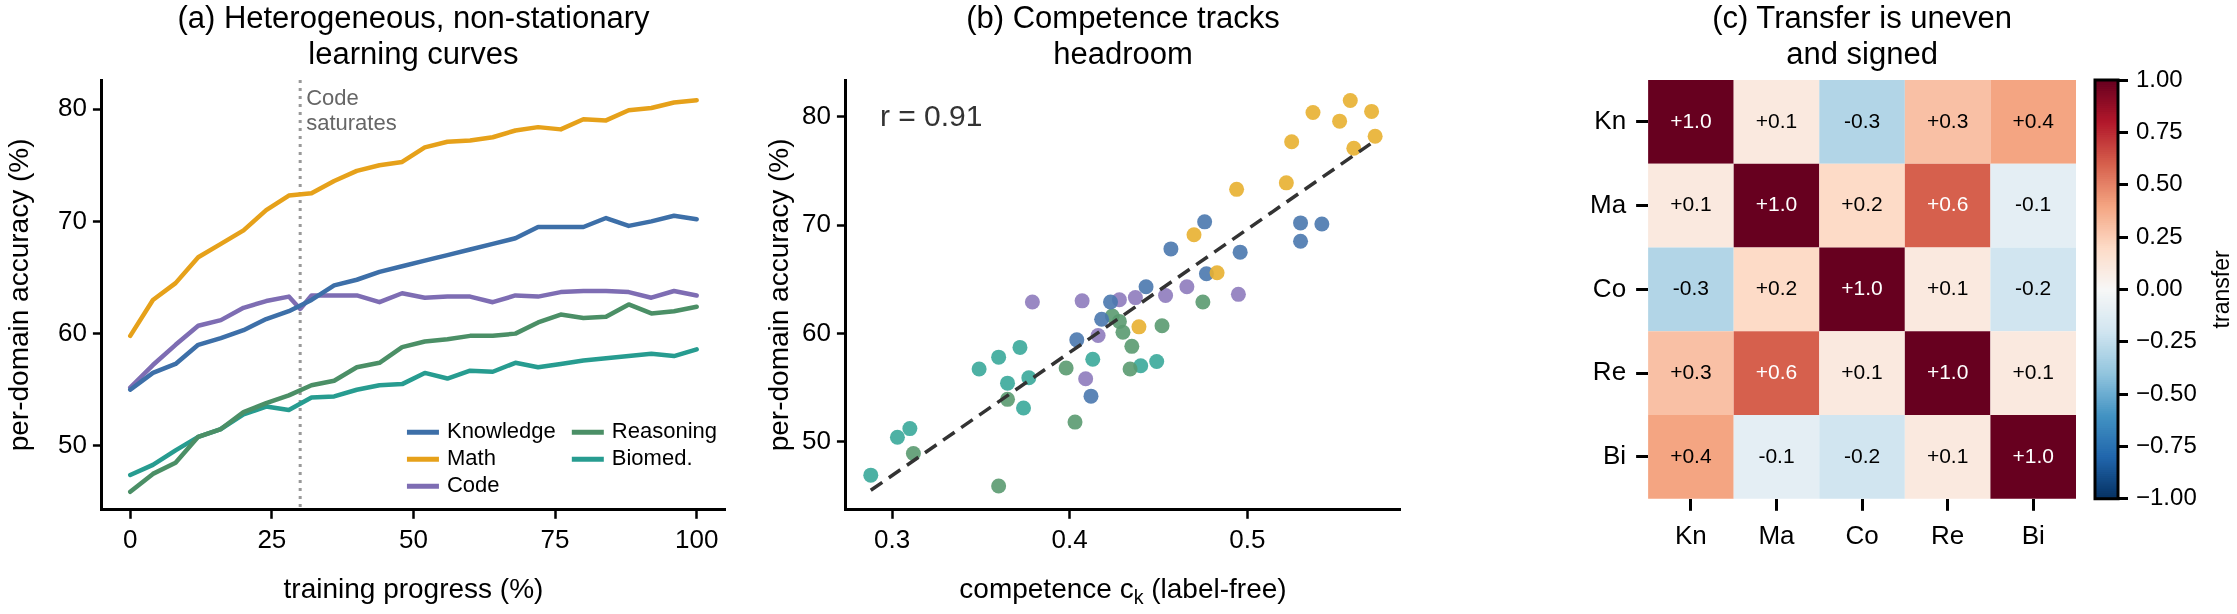 This screenshot has height=614, width=2237. What do you see at coordinates (130, 538) in the screenshot?
I see `x-tick-label: 0` at bounding box center [130, 538].